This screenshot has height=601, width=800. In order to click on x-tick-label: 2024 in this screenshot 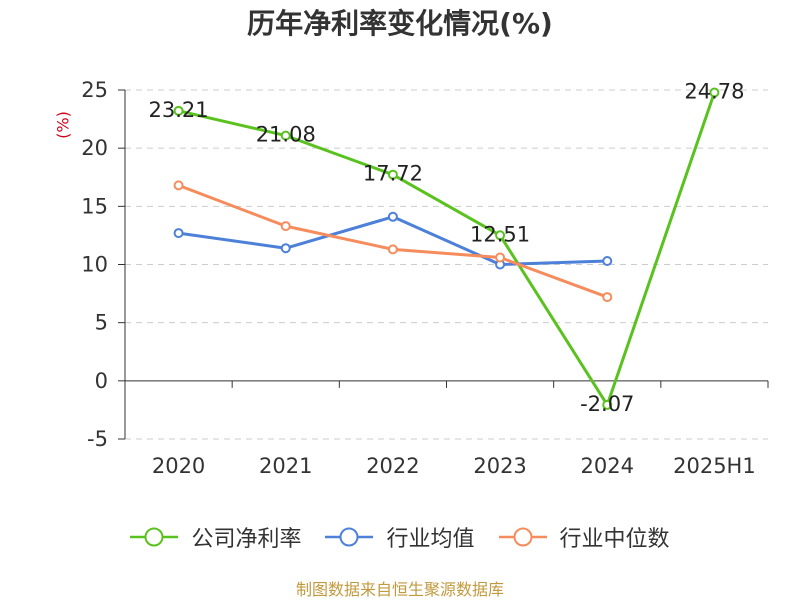, I will do `click(607, 466)`.